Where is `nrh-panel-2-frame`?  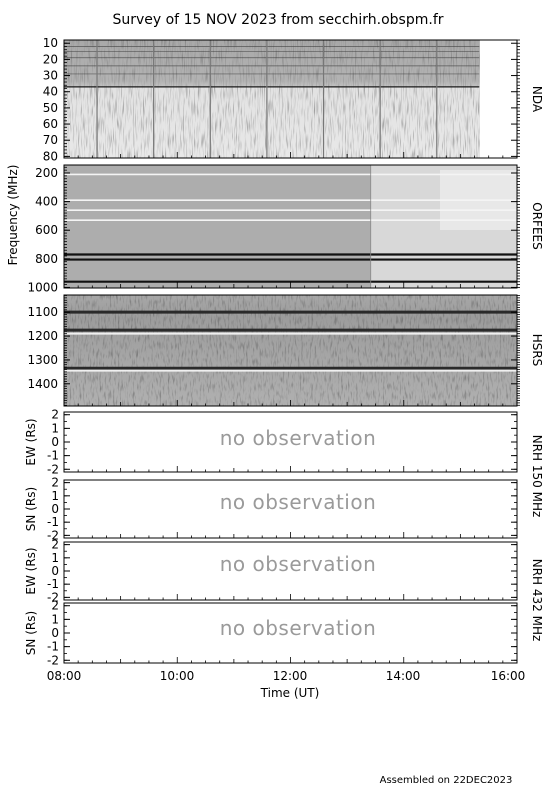 nrh-panel-2-frame is located at coordinates (290, 509).